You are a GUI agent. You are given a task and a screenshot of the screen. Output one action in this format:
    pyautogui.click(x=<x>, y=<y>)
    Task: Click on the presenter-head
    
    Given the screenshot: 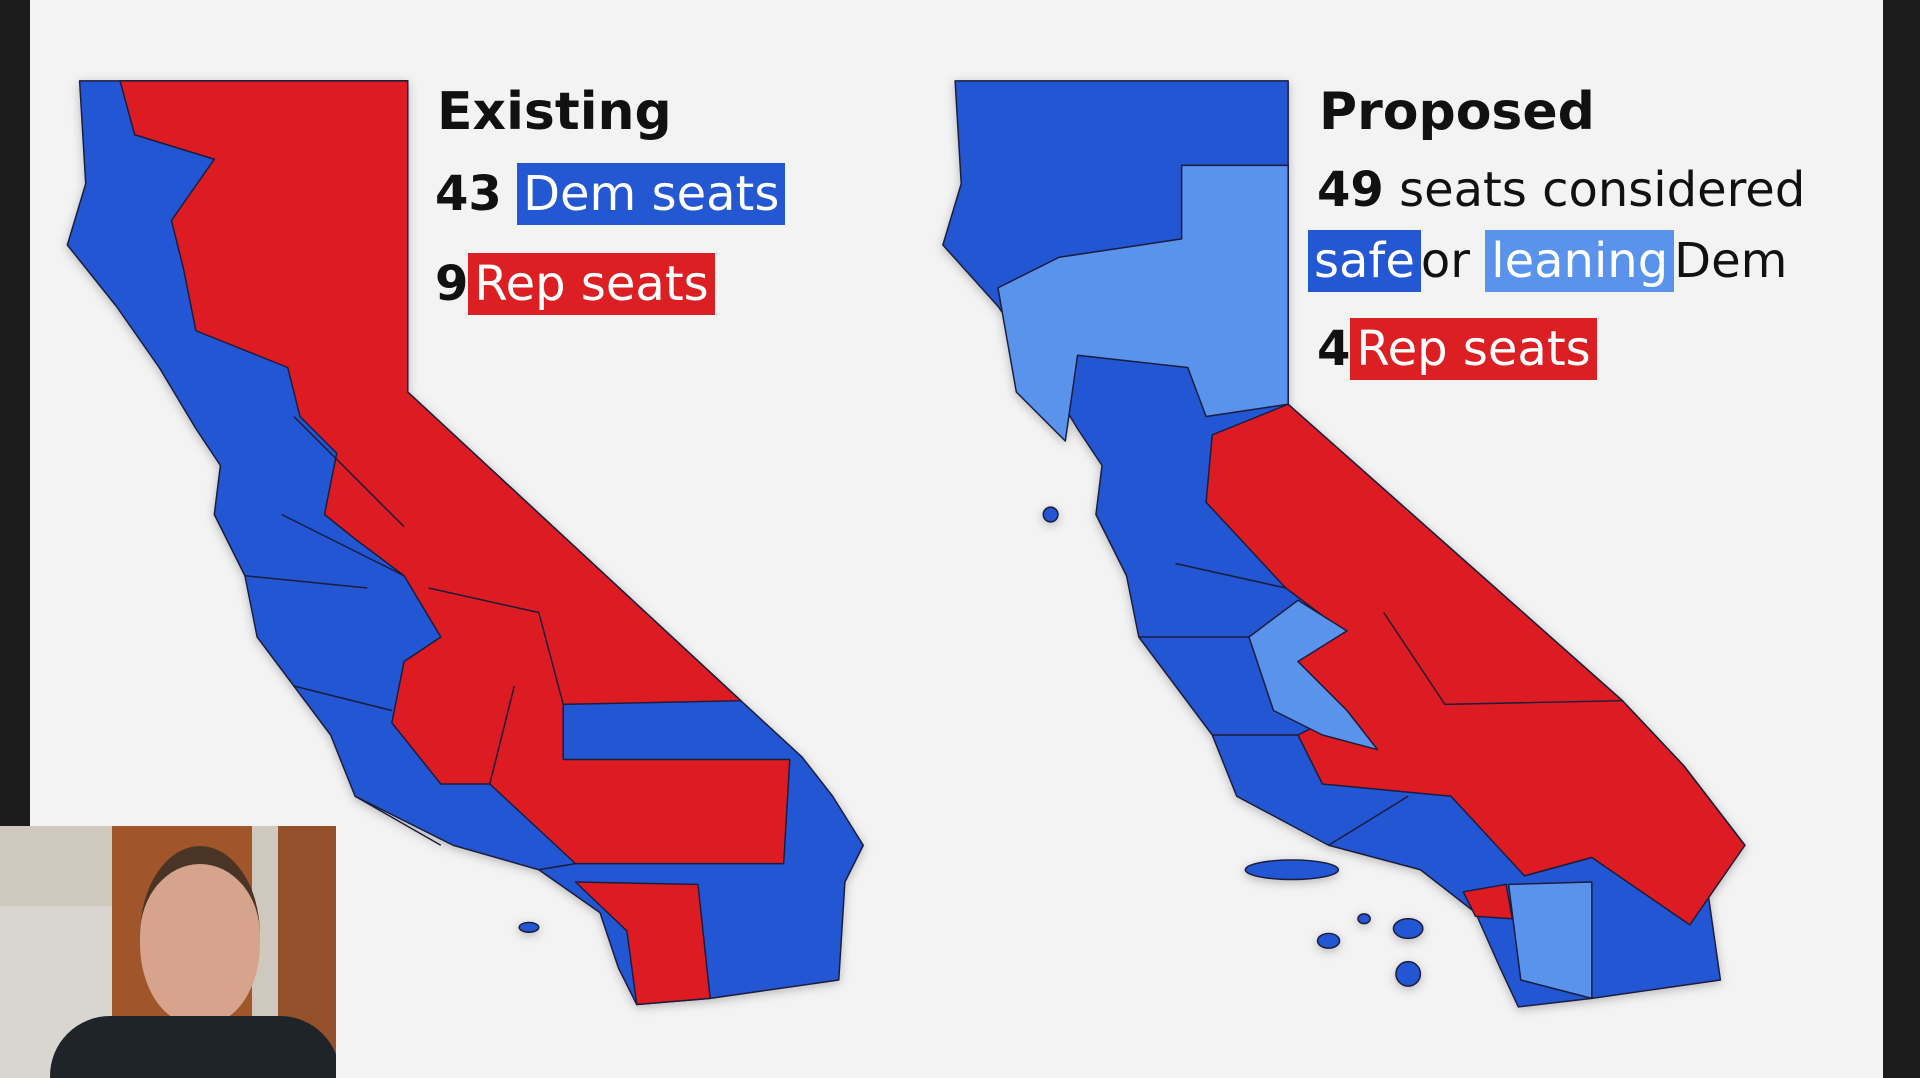 What is the action you would take?
    pyautogui.click(x=200, y=935)
    